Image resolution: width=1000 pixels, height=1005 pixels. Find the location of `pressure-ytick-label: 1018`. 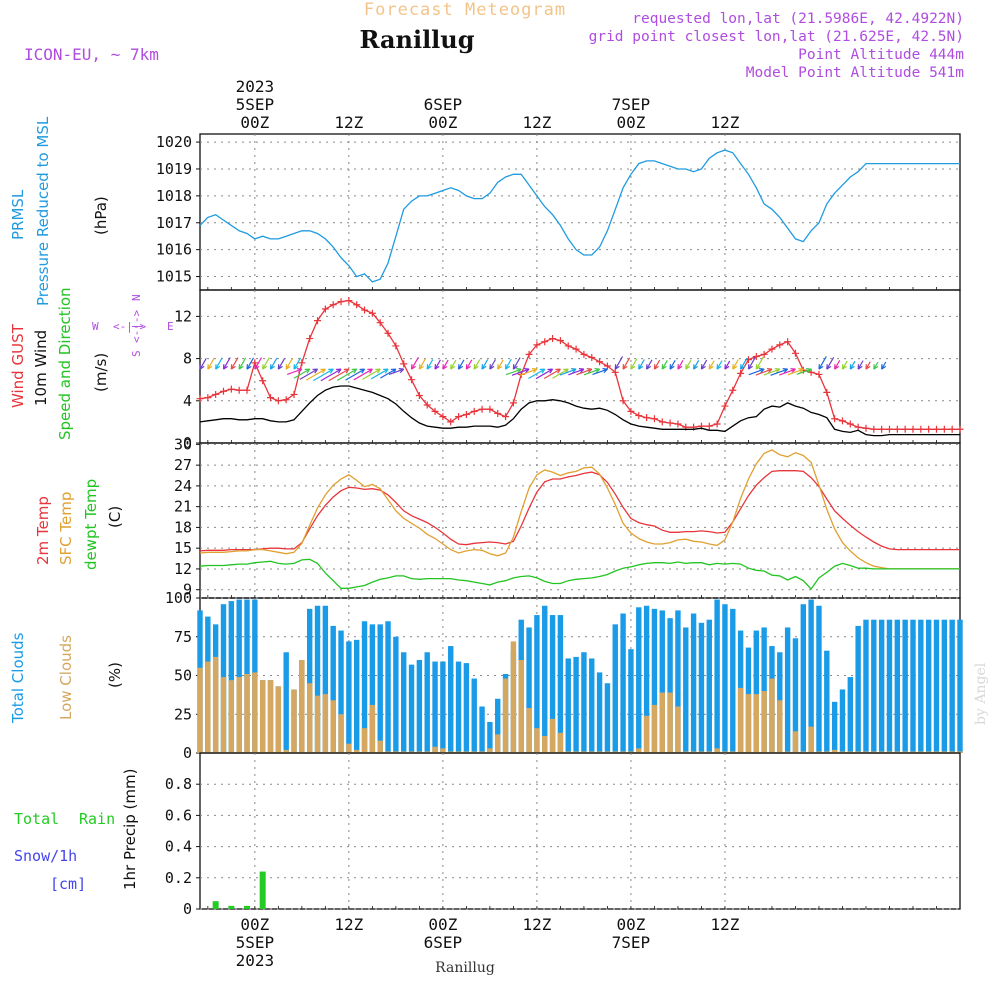

pressure-ytick-label: 1018 is located at coordinates (174, 196).